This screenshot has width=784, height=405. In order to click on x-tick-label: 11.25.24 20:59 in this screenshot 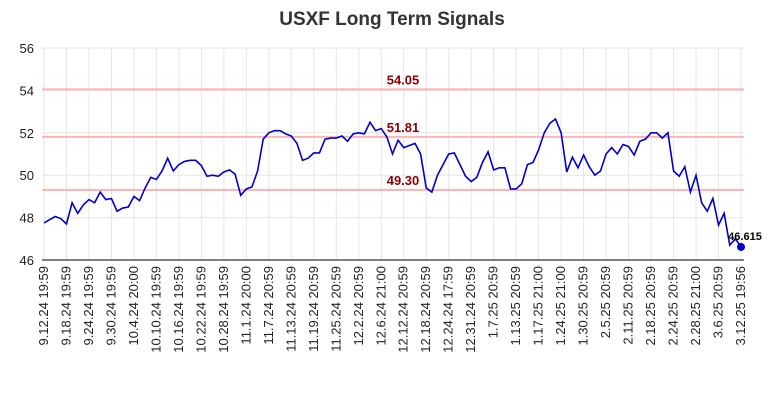, I will do `click(335, 309)`.